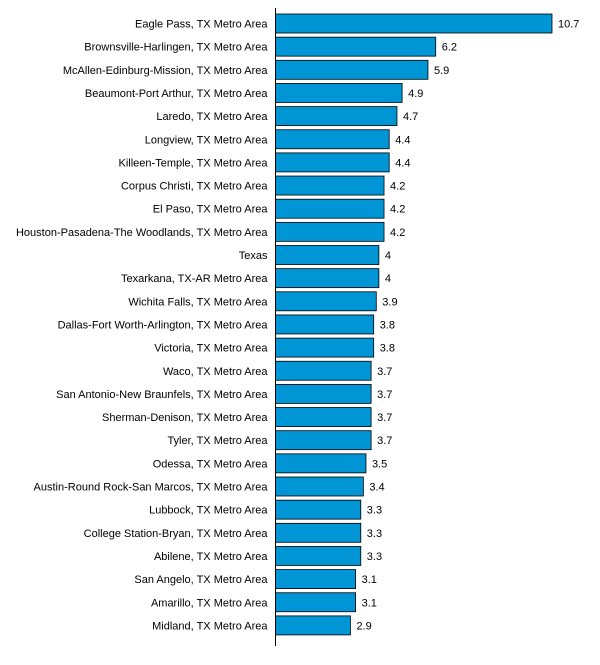  I want to click on value-label: 4.9, so click(415, 94).